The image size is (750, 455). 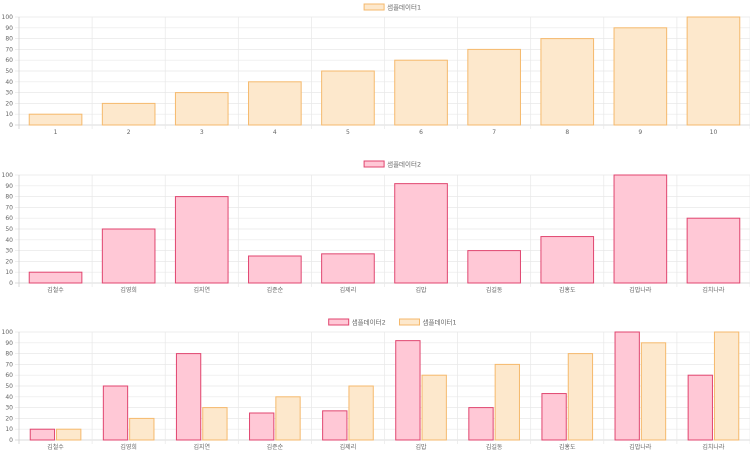 What do you see at coordinates (129, 132) in the screenshot?
I see `x-tick-label: 2` at bounding box center [129, 132].